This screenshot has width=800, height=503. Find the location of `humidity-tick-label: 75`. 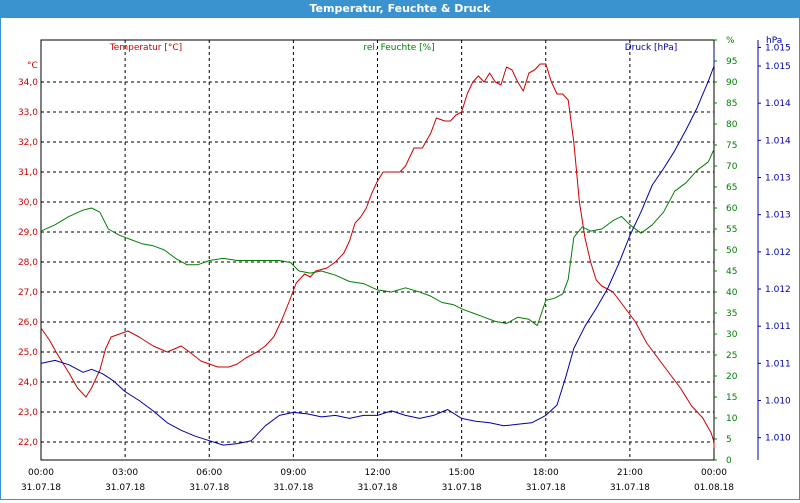

humidity-tick-label: 75 is located at coordinates (731, 146).